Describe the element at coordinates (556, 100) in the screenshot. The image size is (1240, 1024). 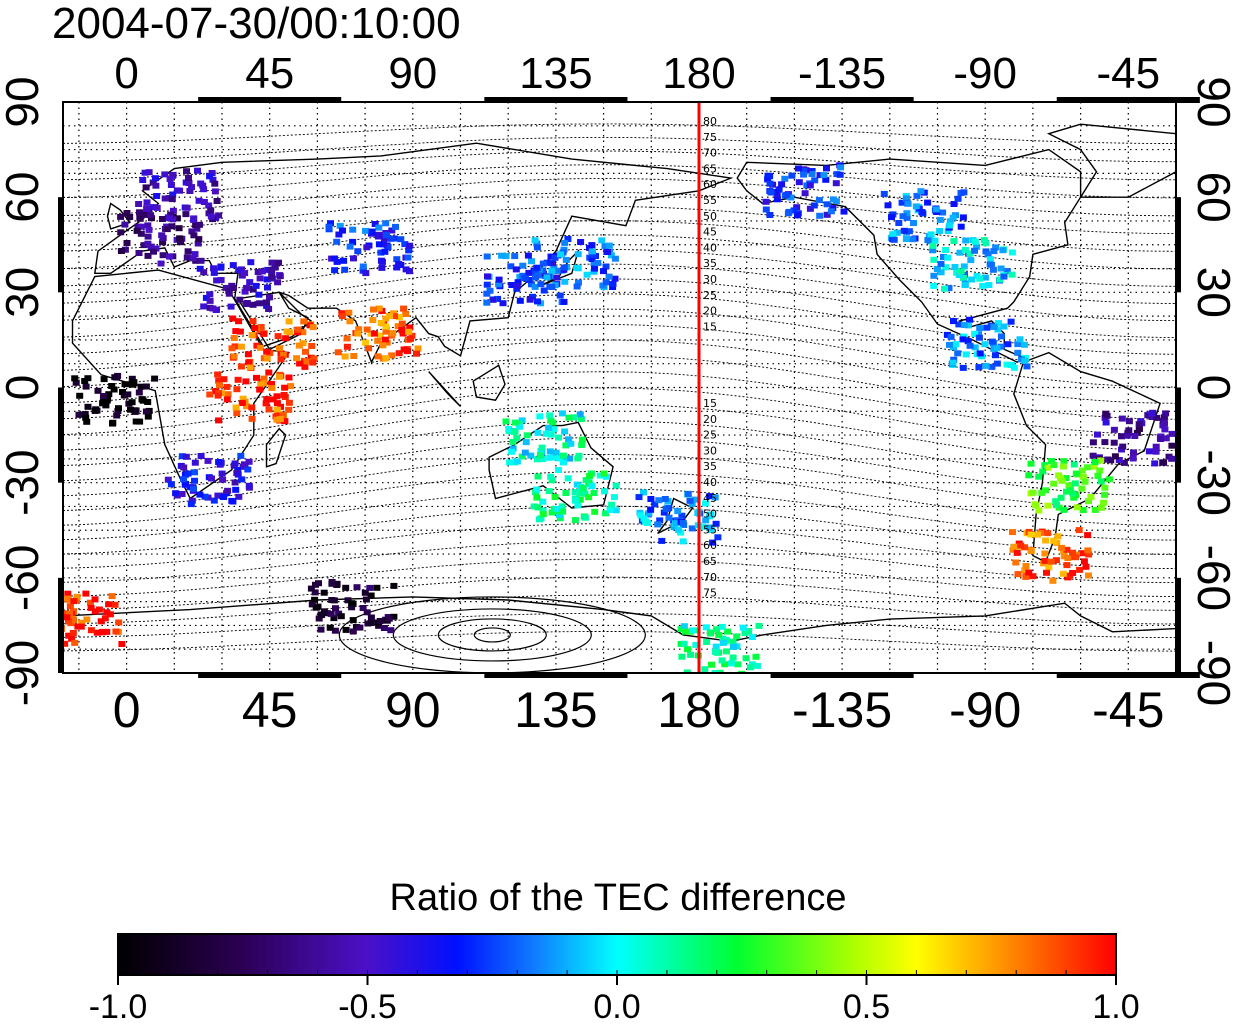
I see `frame-bar-top` at that location.